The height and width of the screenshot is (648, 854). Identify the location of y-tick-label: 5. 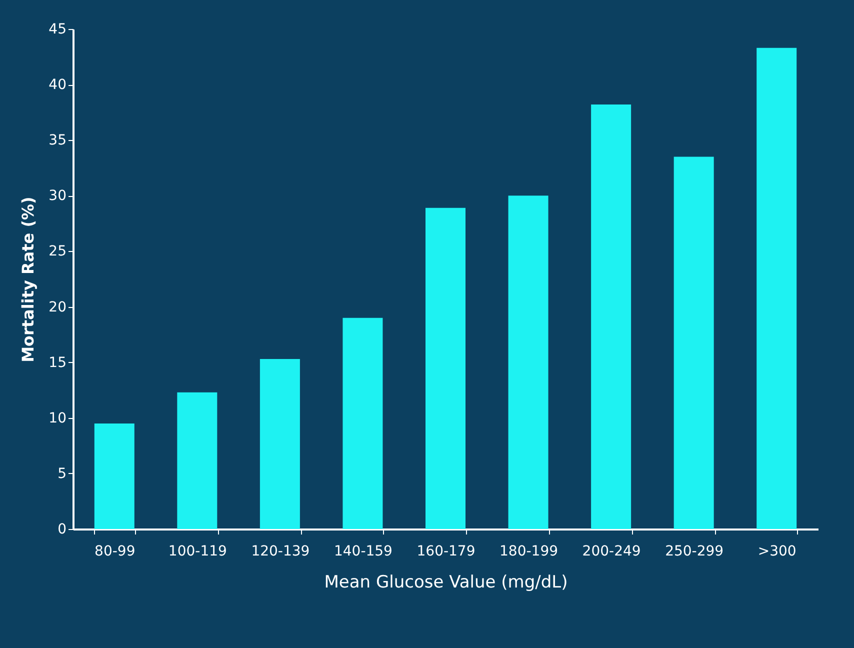
(62, 474).